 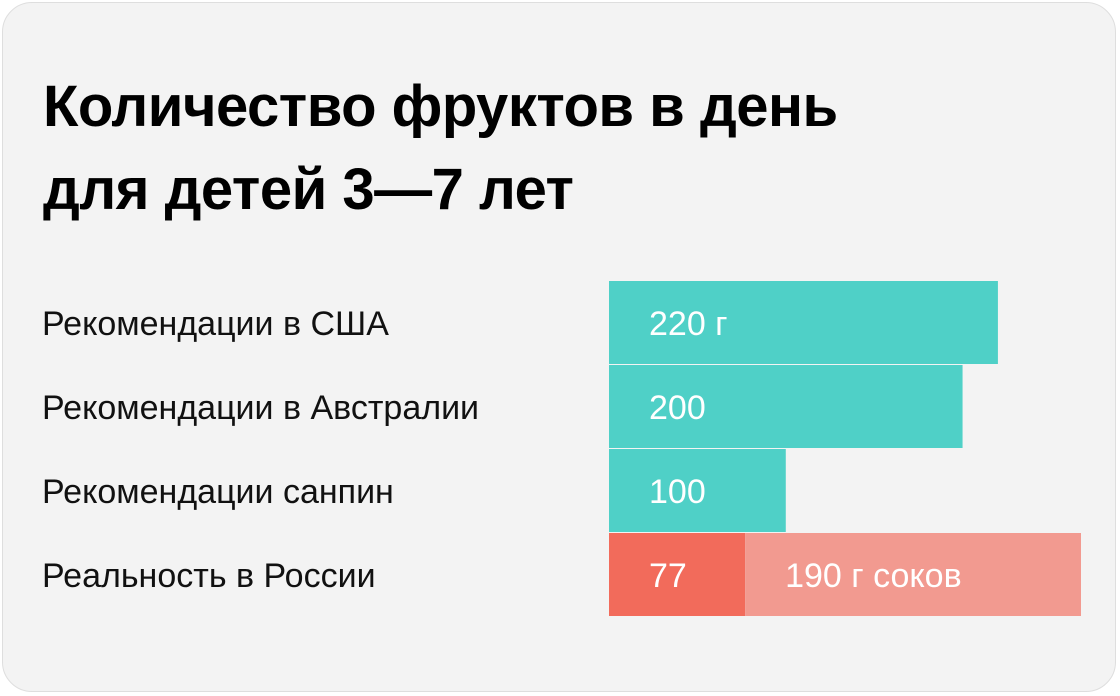 I want to click on chart-title-line-1: Количество фруктов в день, so click(x=440, y=106).